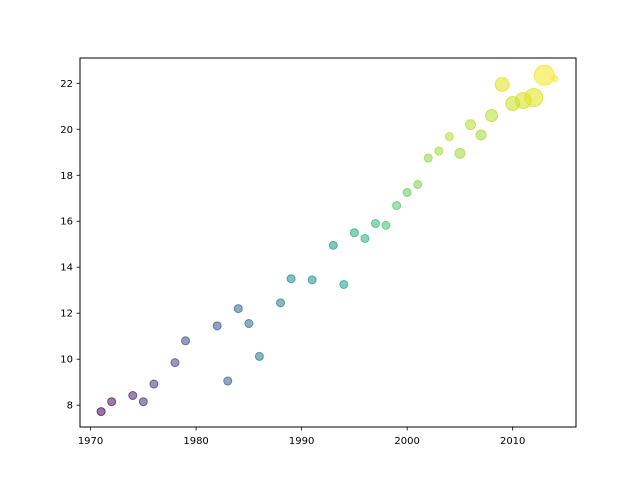 The width and height of the screenshot is (640, 480). I want to click on x-axis: 1970 1980 1990 2000 2010, so click(301, 437).